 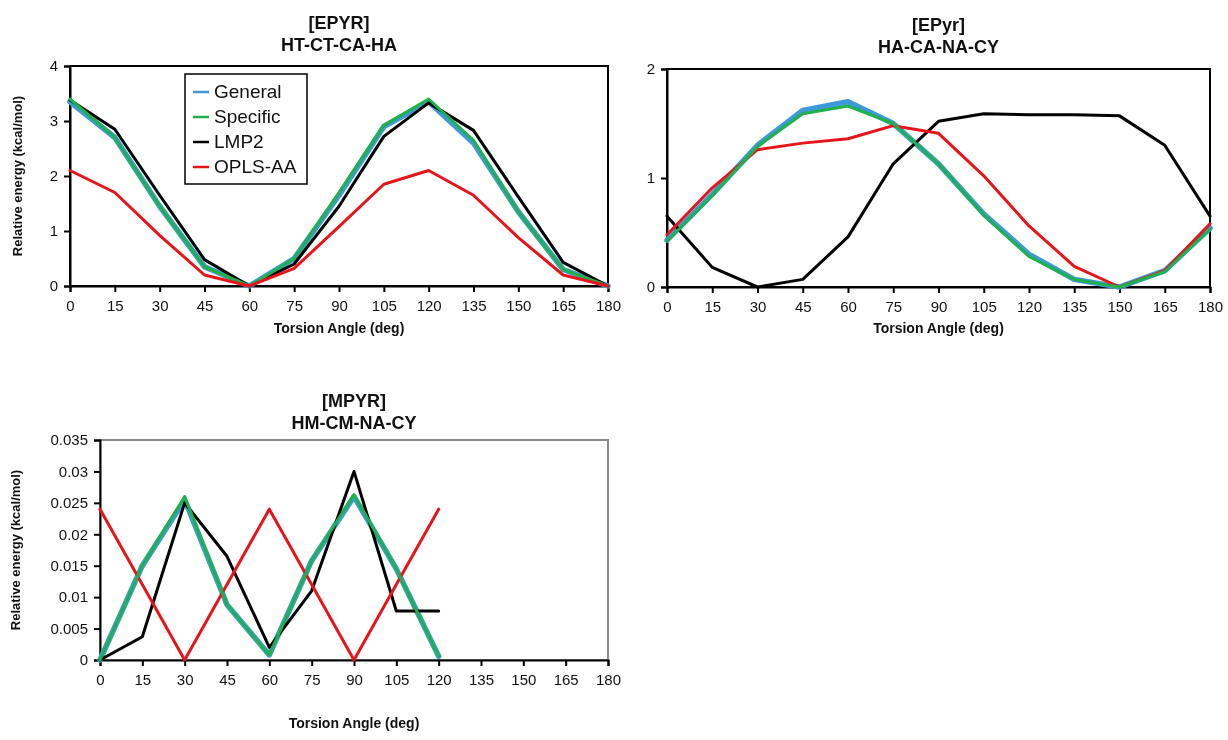 What do you see at coordinates (247, 116) in the screenshot?
I see `legend-label: Specific` at bounding box center [247, 116].